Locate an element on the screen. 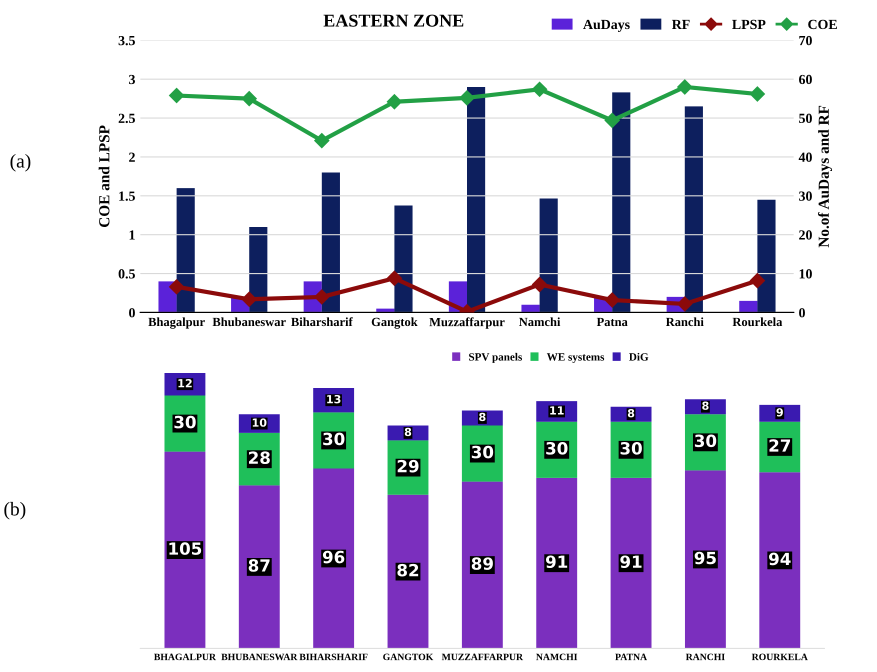  y-tick-label: 2.5 is located at coordinates (126, 119).